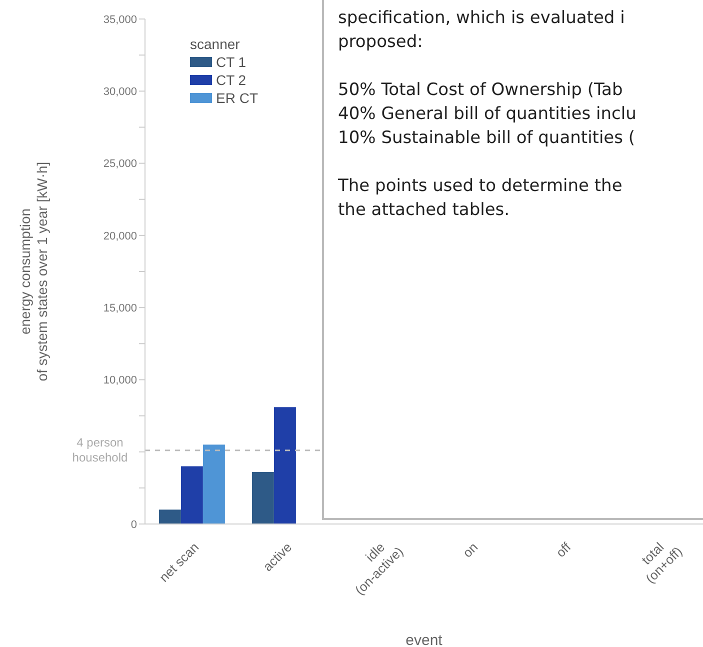 Image resolution: width=703 pixels, height=647 pixels. Describe the element at coordinates (231, 80) in the screenshot. I see `legend-label: CT 2` at that location.